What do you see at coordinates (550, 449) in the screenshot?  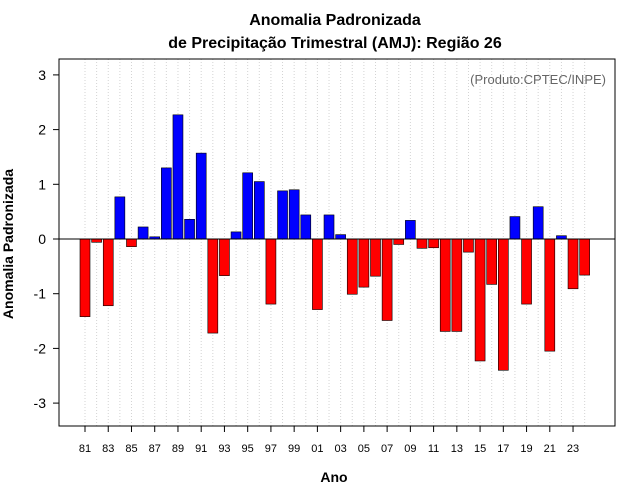 I see `x-tick-label-21: 21` at bounding box center [550, 449].